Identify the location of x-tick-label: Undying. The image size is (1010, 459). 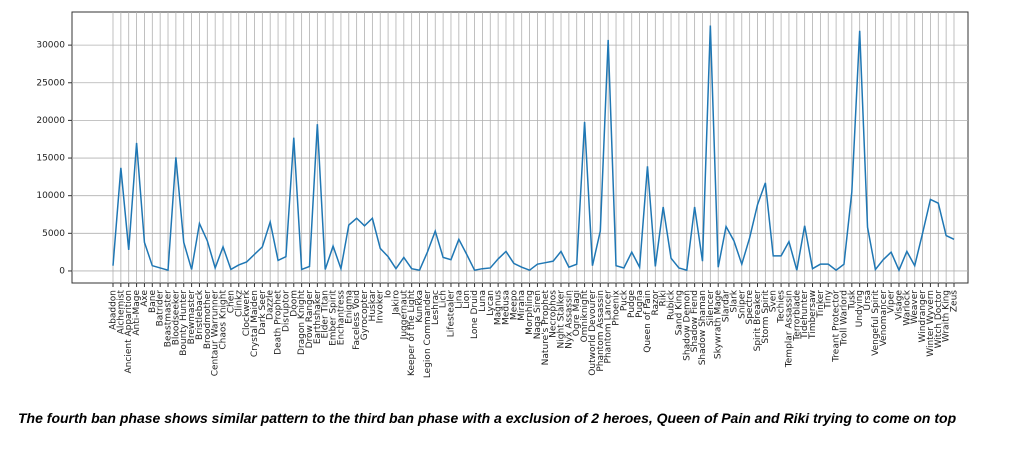
(860, 308).